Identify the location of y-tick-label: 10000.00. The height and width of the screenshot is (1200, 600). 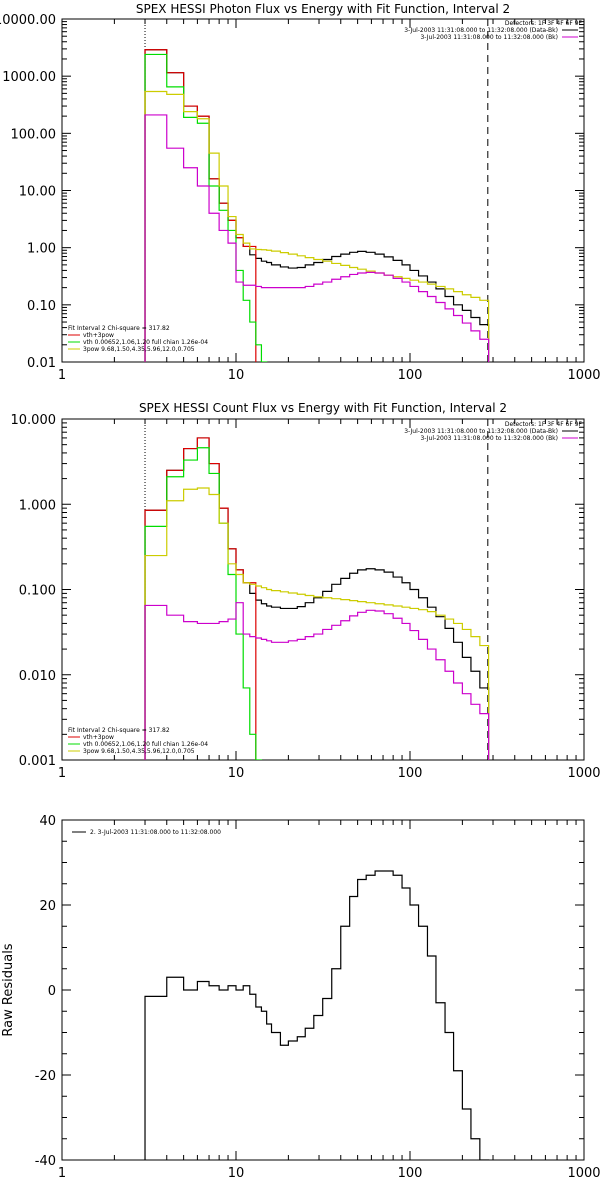
(28, 20).